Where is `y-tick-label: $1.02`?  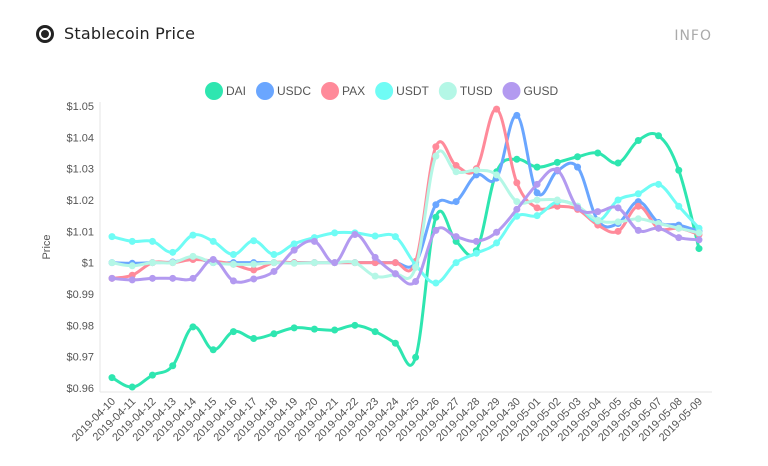 y-tick-label: $1.02 is located at coordinates (80, 201).